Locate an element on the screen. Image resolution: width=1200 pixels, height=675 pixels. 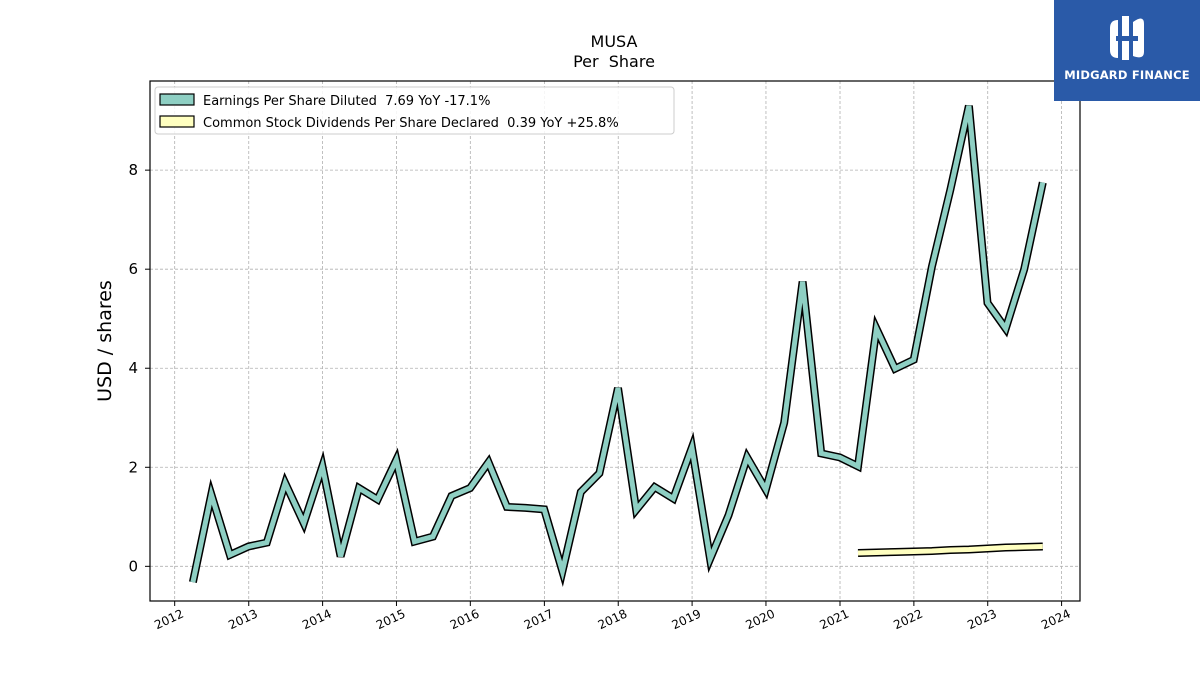
logo-mark-icon is located at coordinates (1127, 38).